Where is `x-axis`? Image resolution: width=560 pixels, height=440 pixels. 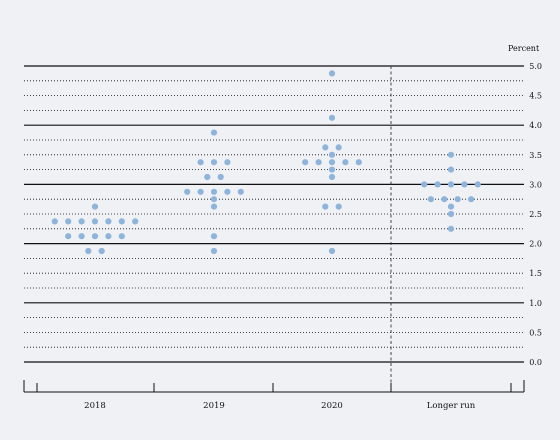
x-axis is located at coordinates (274, 386).